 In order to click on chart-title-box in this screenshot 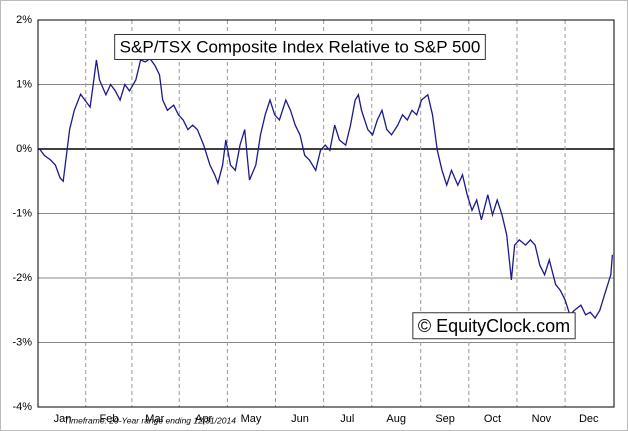, I will do `click(300, 46)`.